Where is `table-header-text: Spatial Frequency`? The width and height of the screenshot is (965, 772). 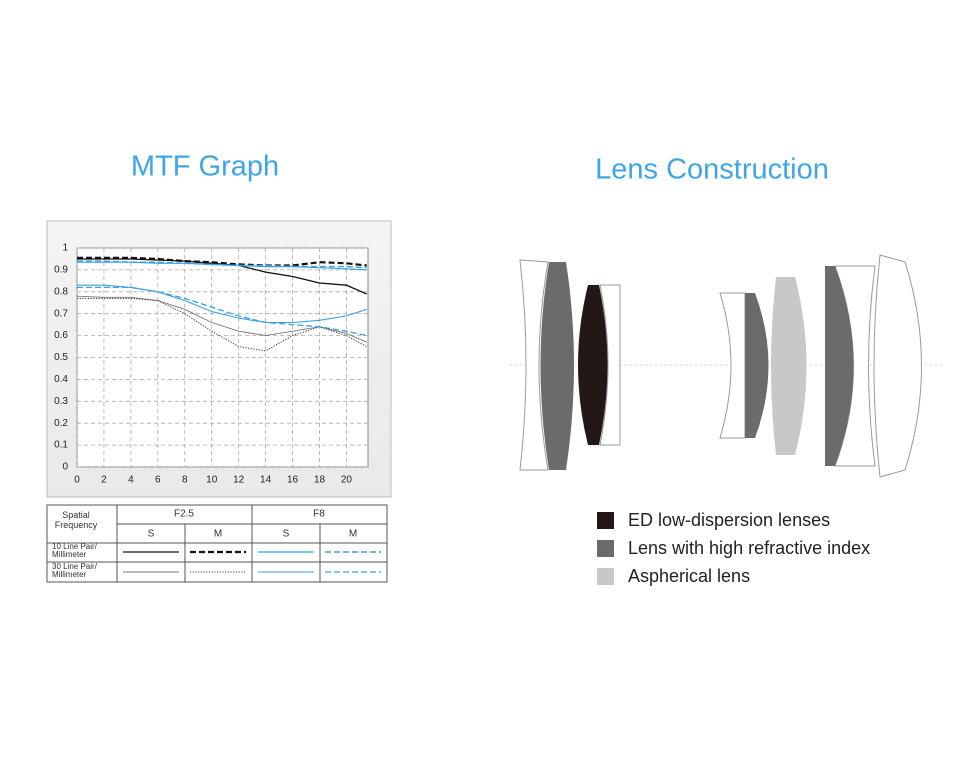
table-header-text: Spatial Frequency is located at coordinates (76, 520).